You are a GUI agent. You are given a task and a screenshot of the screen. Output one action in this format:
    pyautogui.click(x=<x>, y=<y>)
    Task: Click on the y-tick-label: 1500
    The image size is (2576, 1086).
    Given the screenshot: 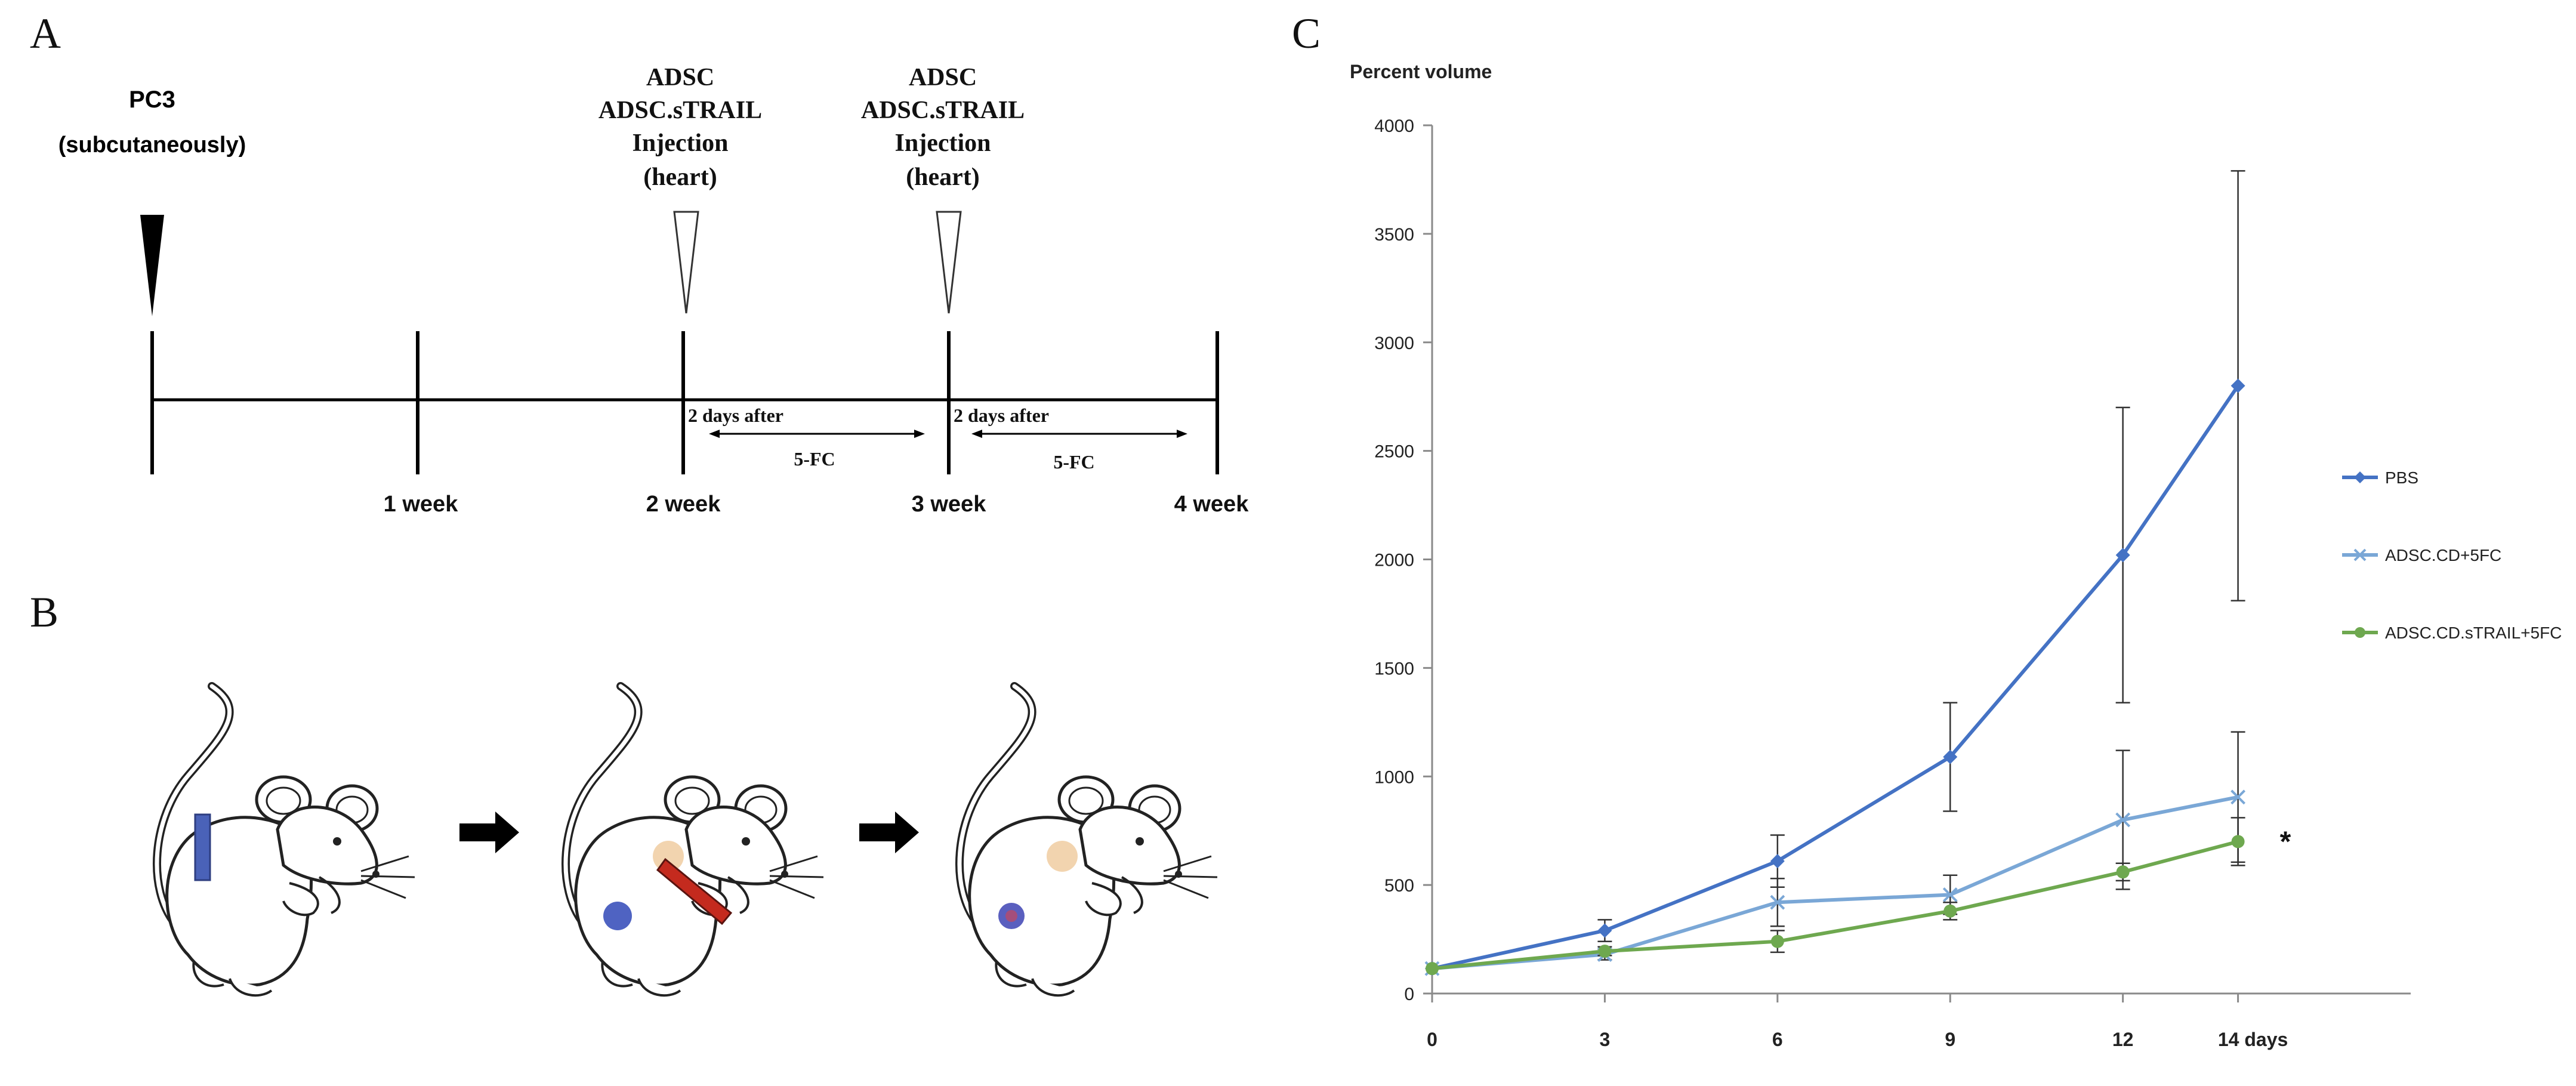 What is the action you would take?
    pyautogui.click(x=1394, y=668)
    